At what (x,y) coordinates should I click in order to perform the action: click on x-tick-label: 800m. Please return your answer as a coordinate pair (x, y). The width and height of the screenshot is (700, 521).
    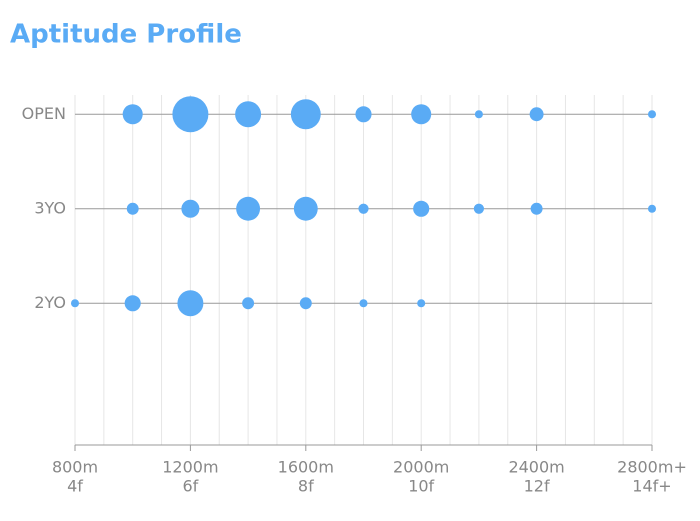
    Looking at the image, I should click on (75, 467).